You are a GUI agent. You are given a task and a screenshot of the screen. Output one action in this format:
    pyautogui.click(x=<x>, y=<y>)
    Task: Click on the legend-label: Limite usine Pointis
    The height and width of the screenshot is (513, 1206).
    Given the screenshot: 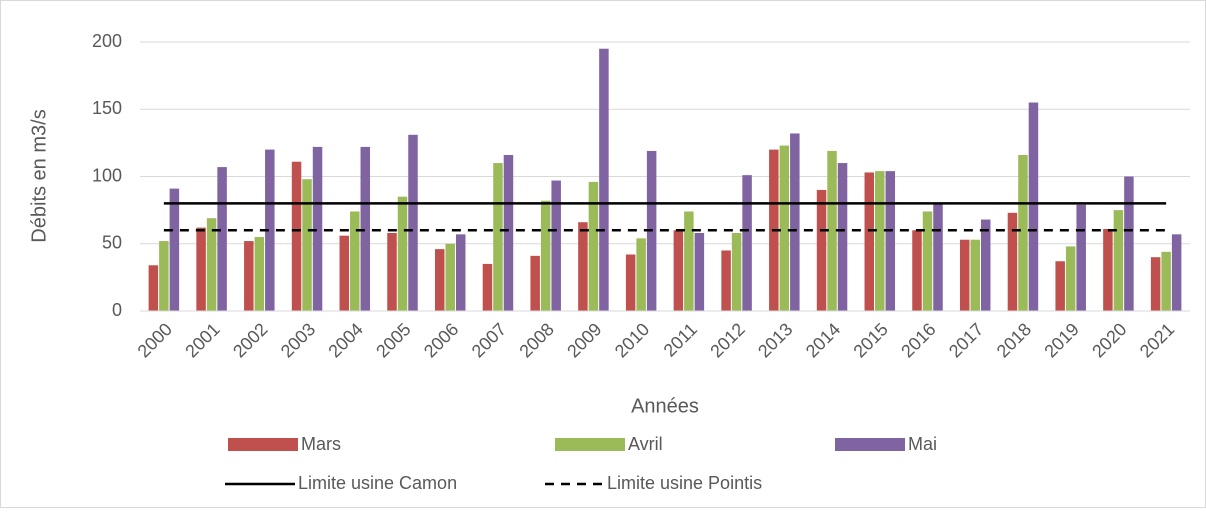 What is the action you would take?
    pyautogui.click(x=684, y=483)
    